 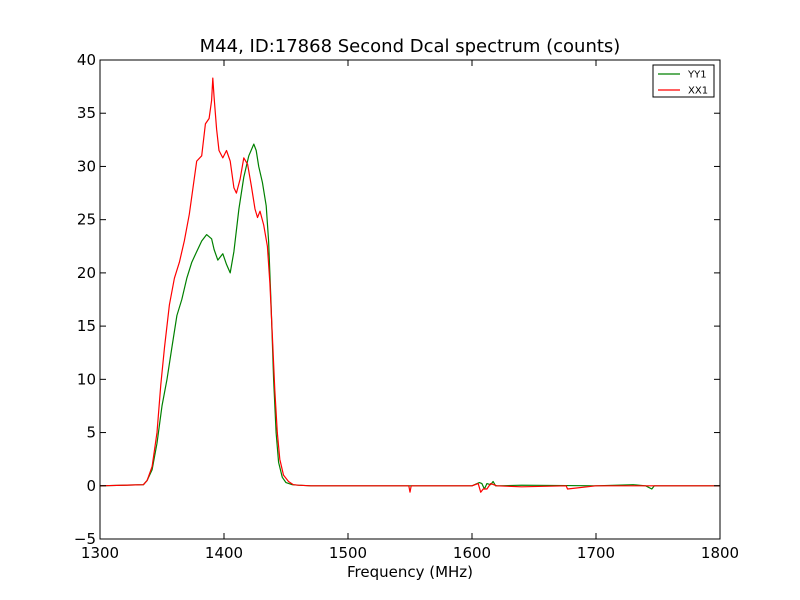 What do you see at coordinates (698, 91) in the screenshot?
I see `legend-label-xx1: XX1` at bounding box center [698, 91].